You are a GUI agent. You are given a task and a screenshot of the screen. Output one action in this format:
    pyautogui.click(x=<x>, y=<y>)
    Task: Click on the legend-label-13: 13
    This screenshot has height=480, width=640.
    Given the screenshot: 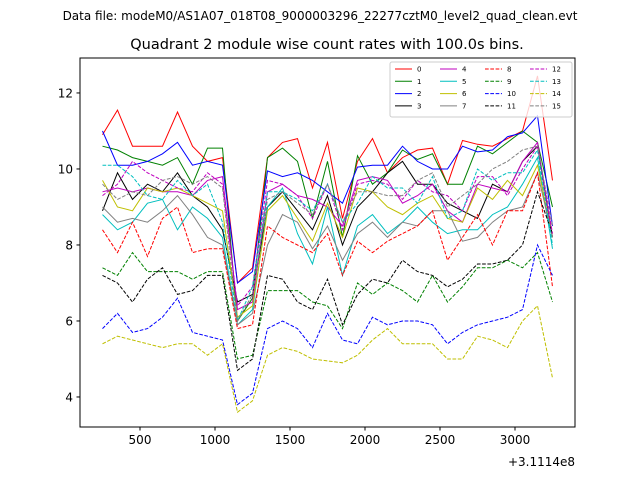 What is the action you would take?
    pyautogui.click(x=556, y=82)
    